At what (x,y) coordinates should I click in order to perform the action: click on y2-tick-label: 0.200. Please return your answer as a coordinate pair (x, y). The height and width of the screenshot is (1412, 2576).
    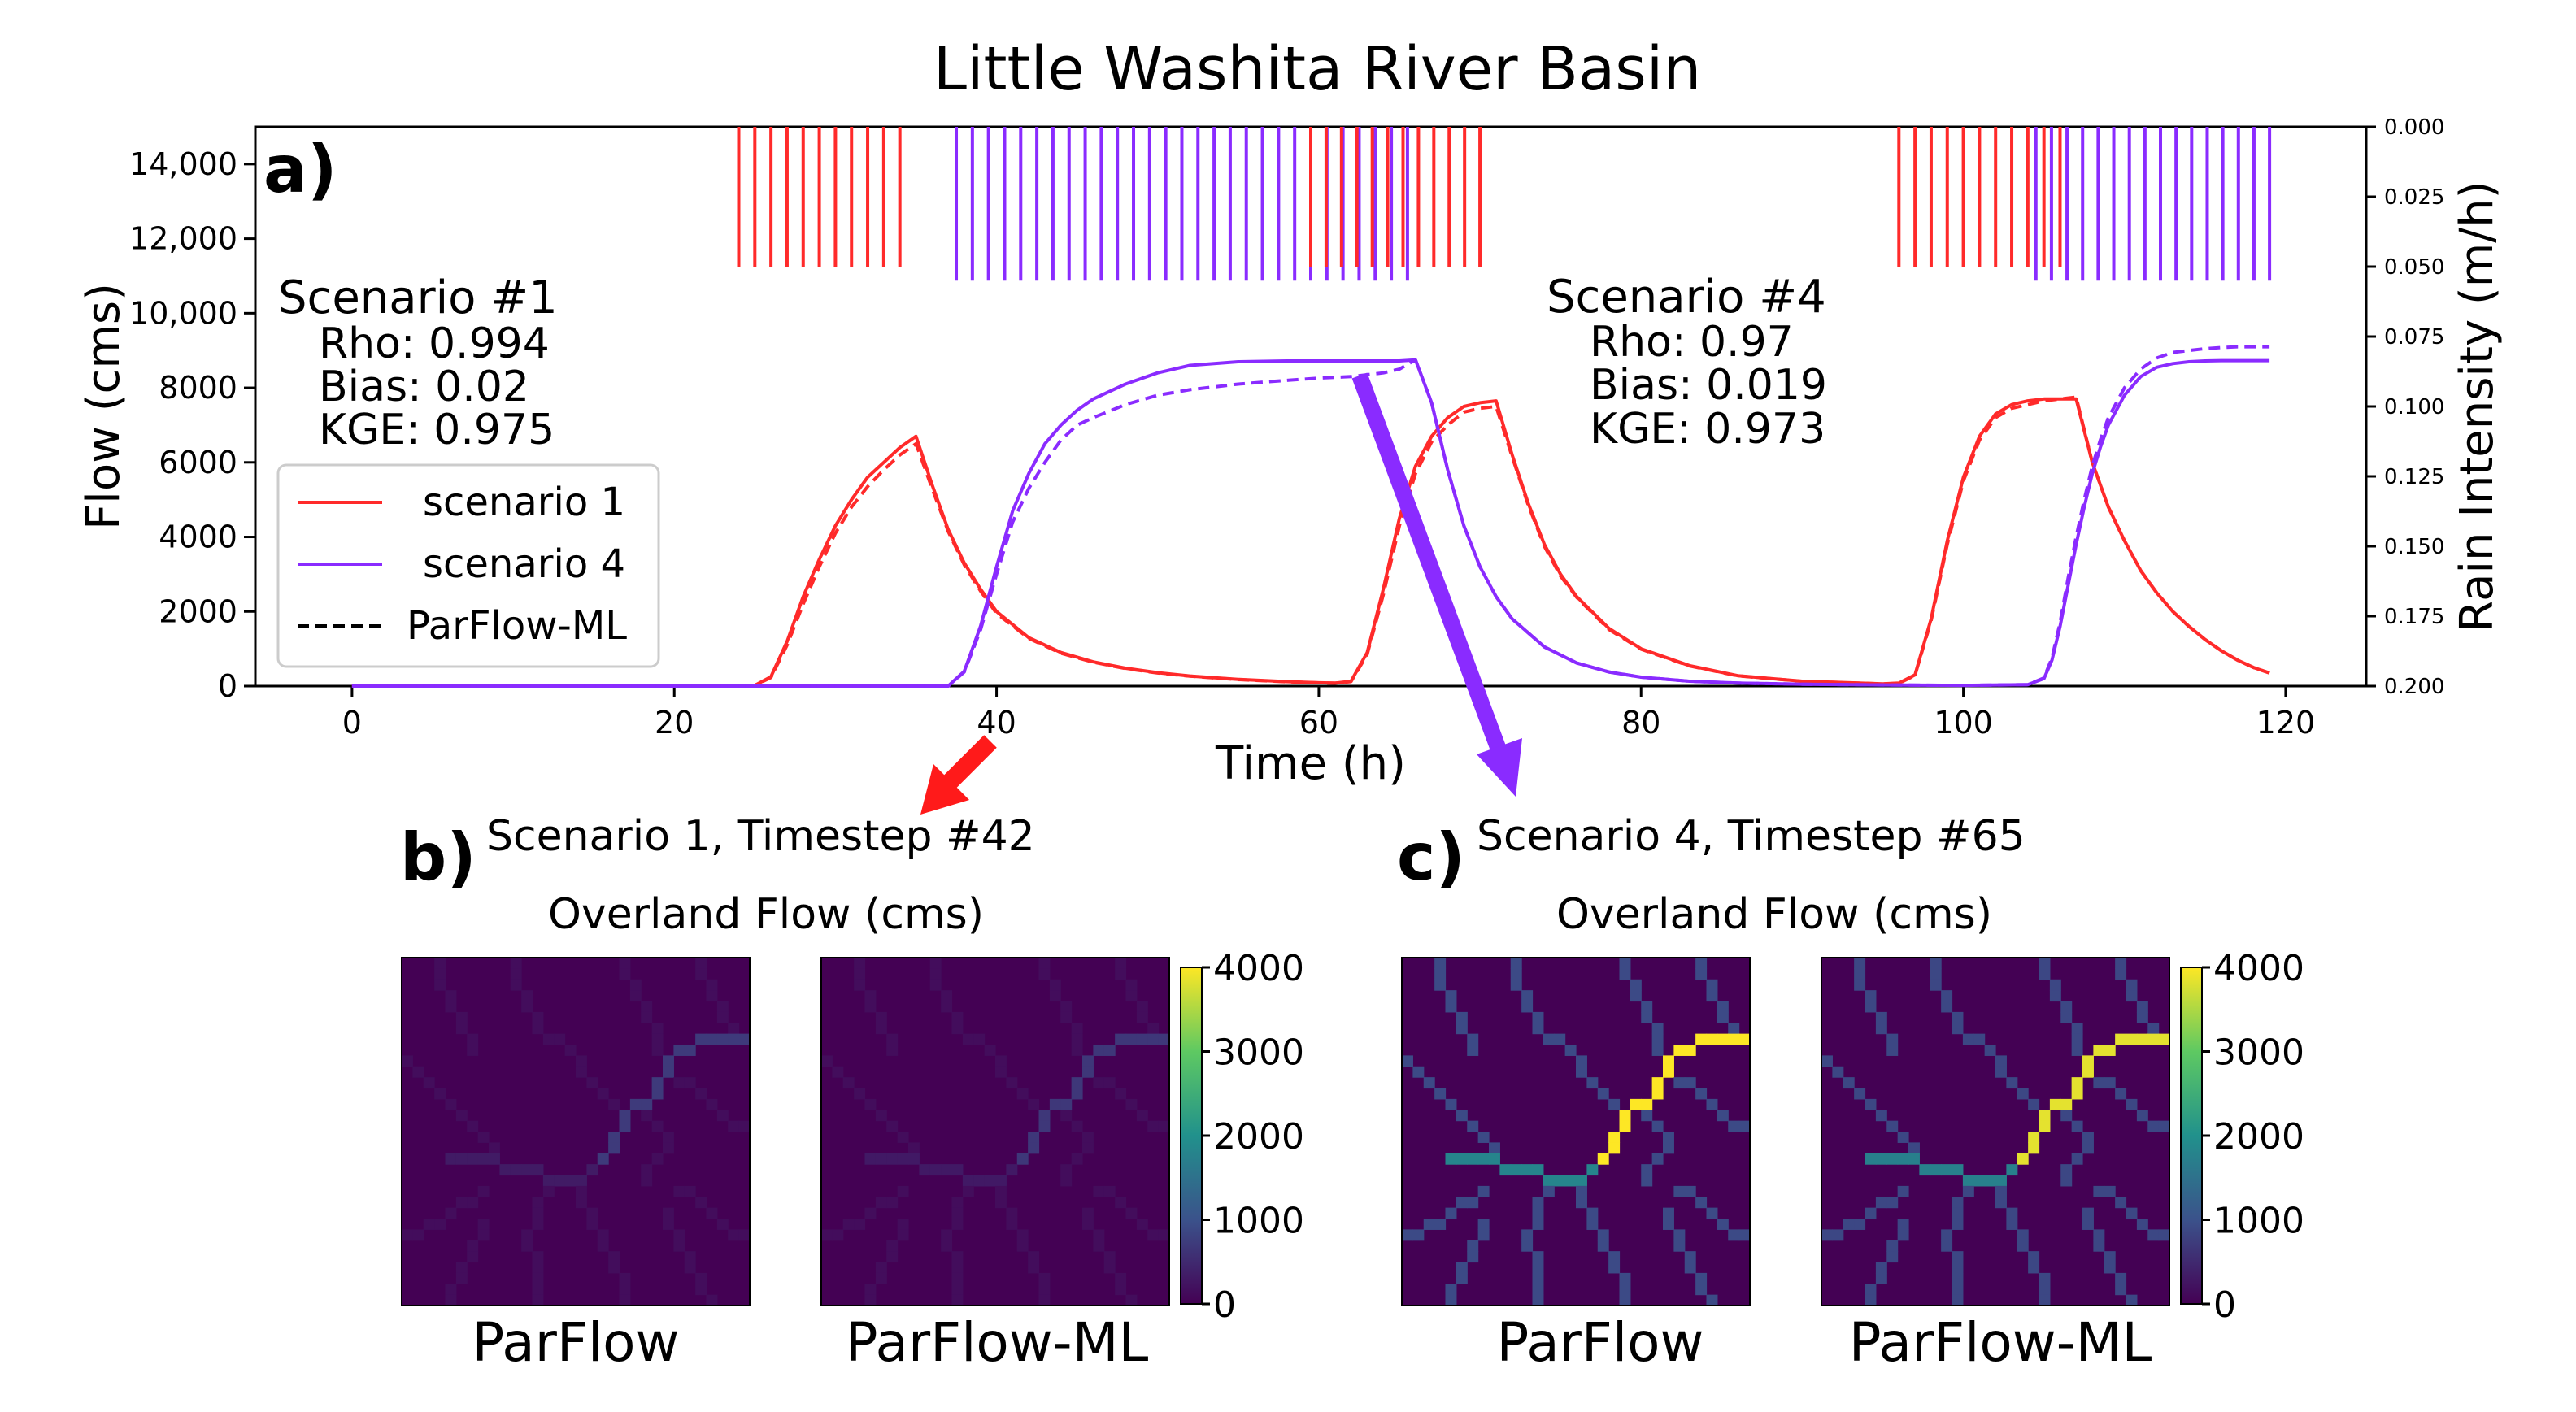
    Looking at the image, I should click on (2414, 687).